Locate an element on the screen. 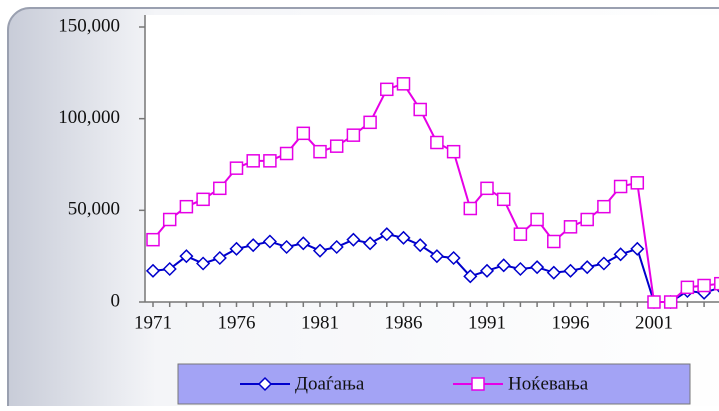 The width and height of the screenshot is (719, 411). x-tick-label: 1976 is located at coordinates (237, 322).